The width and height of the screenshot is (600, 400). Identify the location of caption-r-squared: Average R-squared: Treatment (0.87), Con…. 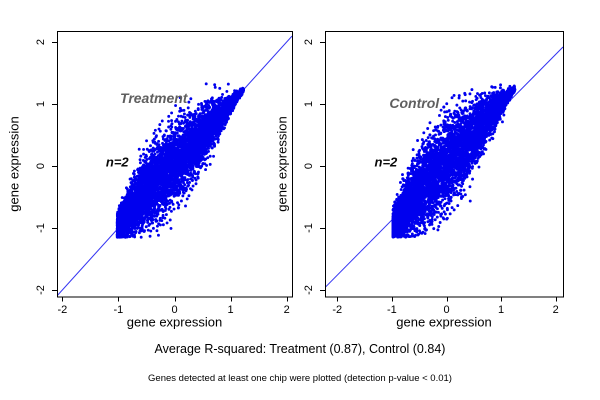
(300, 349).